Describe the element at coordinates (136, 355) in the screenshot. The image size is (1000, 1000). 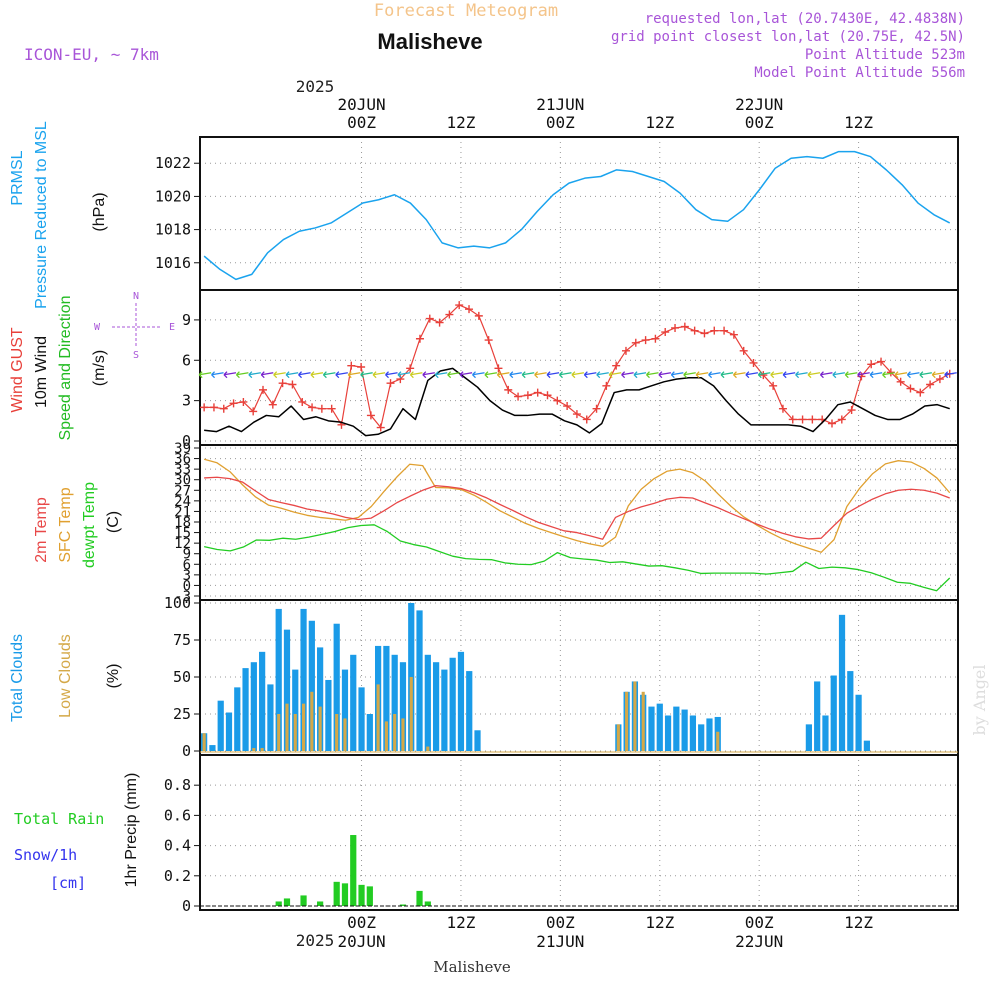
I see `compass-s: S` at that location.